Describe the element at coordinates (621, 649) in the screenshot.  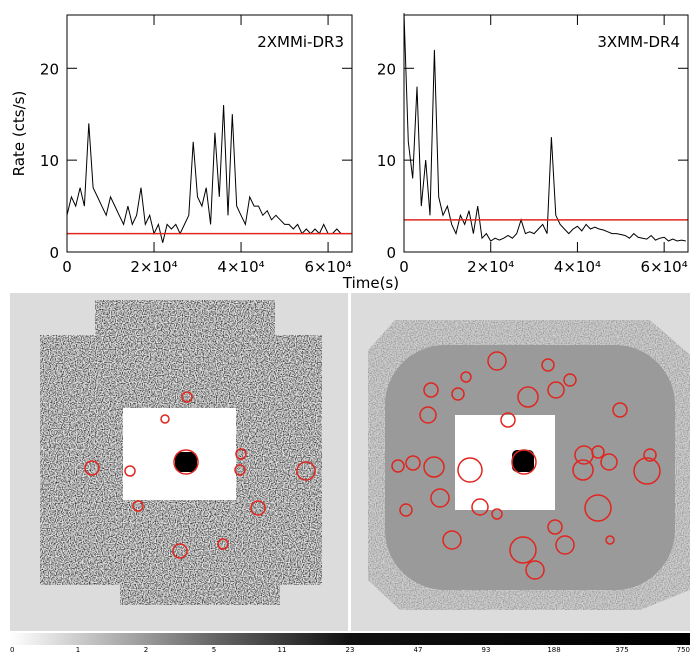
I see `colorbar-label: 375` at that location.